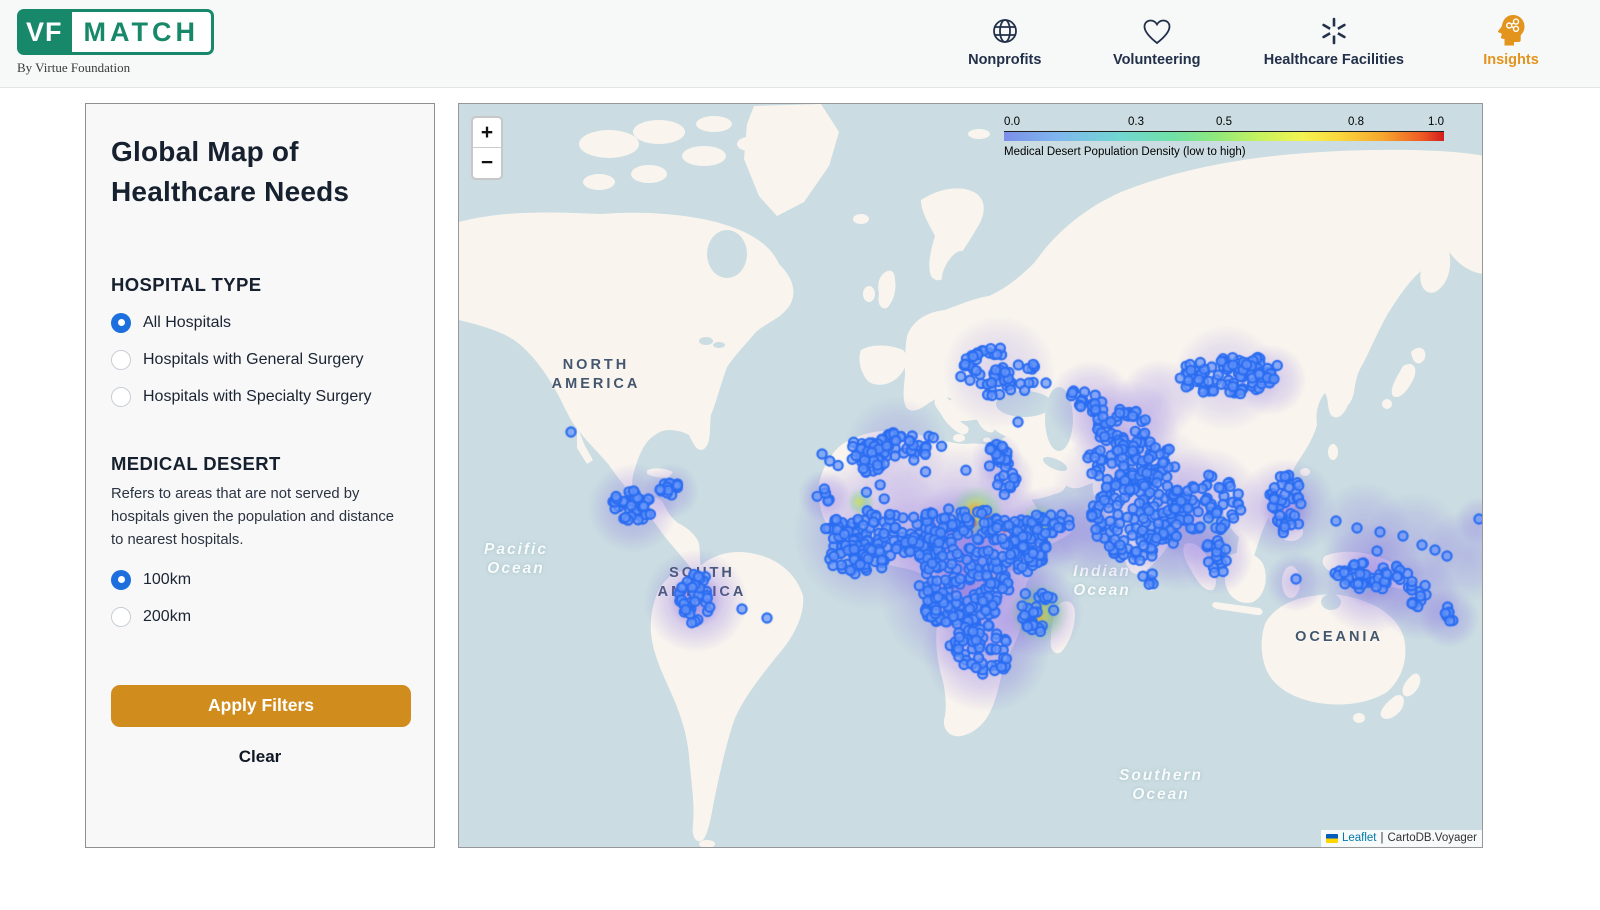 This screenshot has height=910, width=1600. What do you see at coordinates (1333, 60) in the screenshot?
I see `nav-label: Healthcare Facilities` at bounding box center [1333, 60].